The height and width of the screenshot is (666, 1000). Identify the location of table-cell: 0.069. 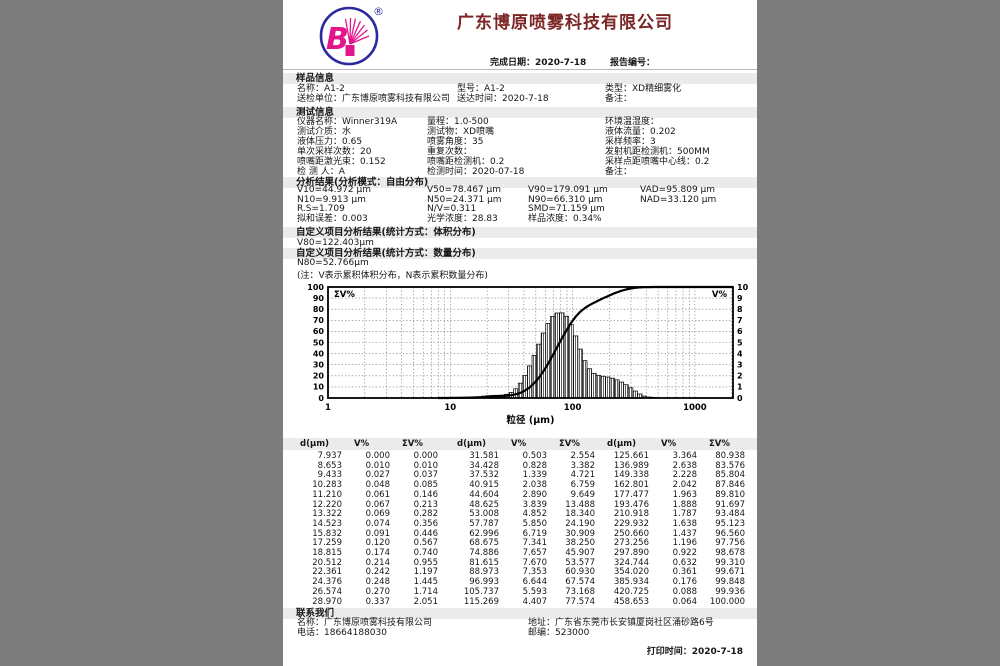
(377, 514).